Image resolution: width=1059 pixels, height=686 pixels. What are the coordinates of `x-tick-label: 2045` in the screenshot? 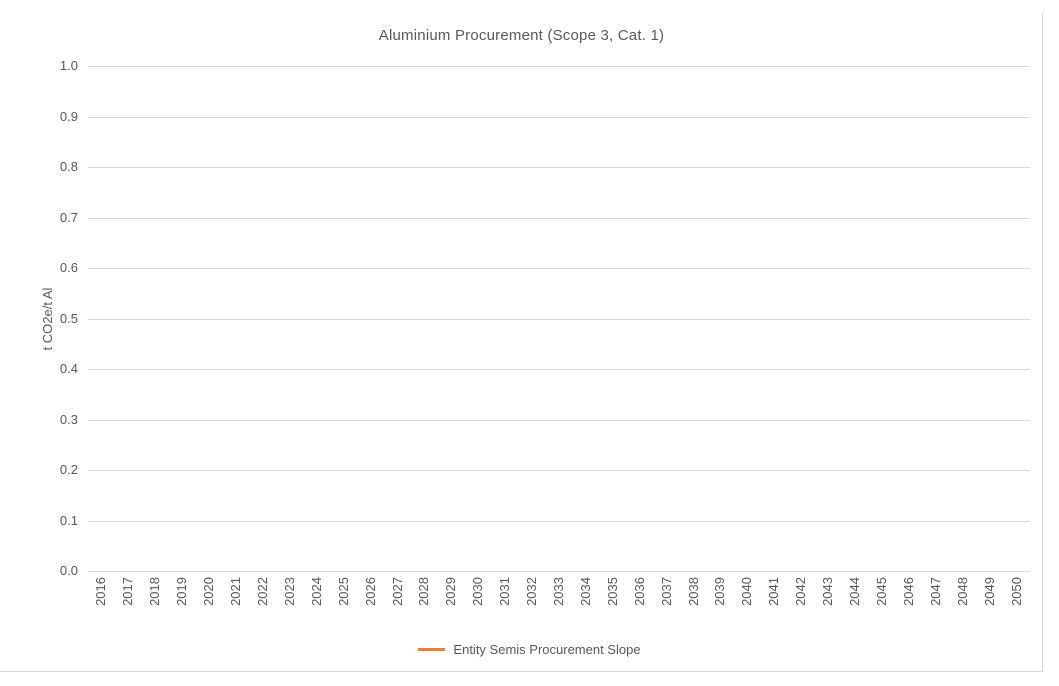 It's located at (881, 591).